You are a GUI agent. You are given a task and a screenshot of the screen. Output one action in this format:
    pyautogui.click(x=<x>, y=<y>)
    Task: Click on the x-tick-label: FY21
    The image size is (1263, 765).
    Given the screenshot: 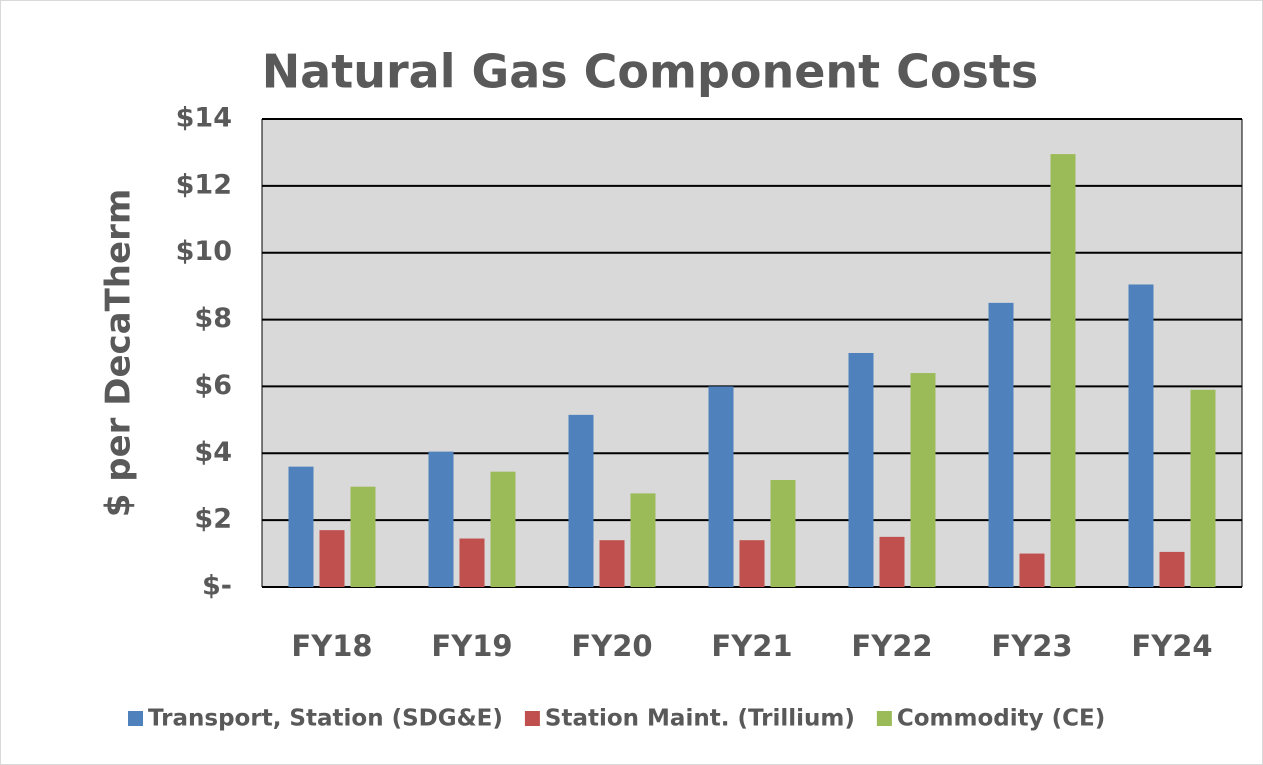 What is the action you would take?
    pyautogui.click(x=751, y=646)
    